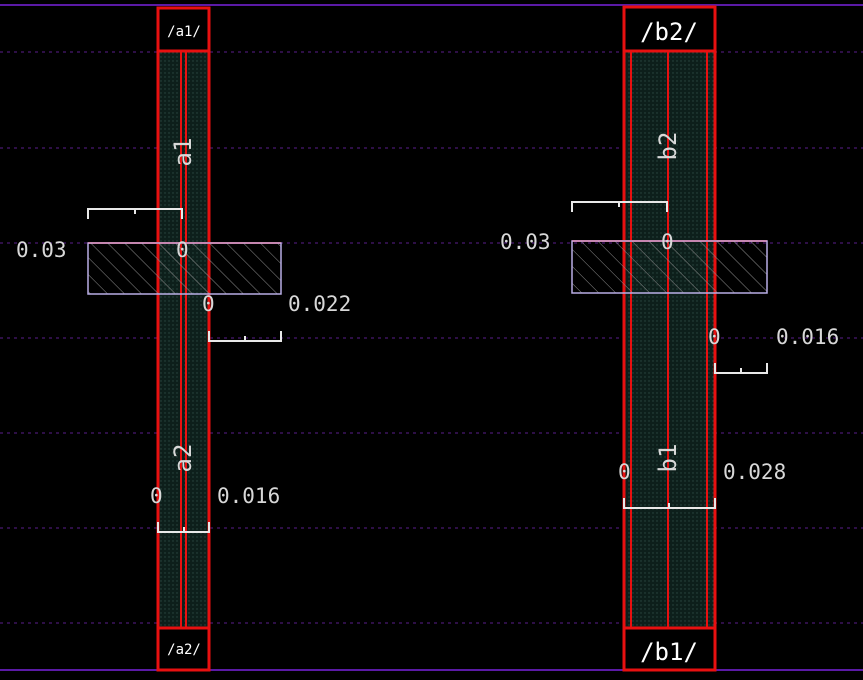  What do you see at coordinates (754, 472) in the screenshot?
I see `right-bottom-value-label: 0.028` at bounding box center [754, 472].